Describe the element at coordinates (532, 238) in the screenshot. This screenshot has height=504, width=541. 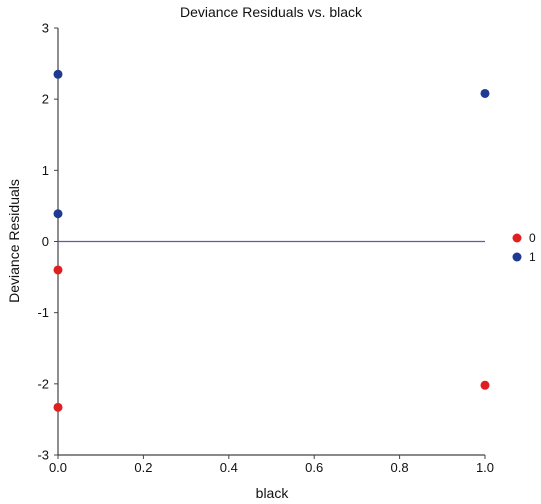
I see `legend-label: 0` at that location.